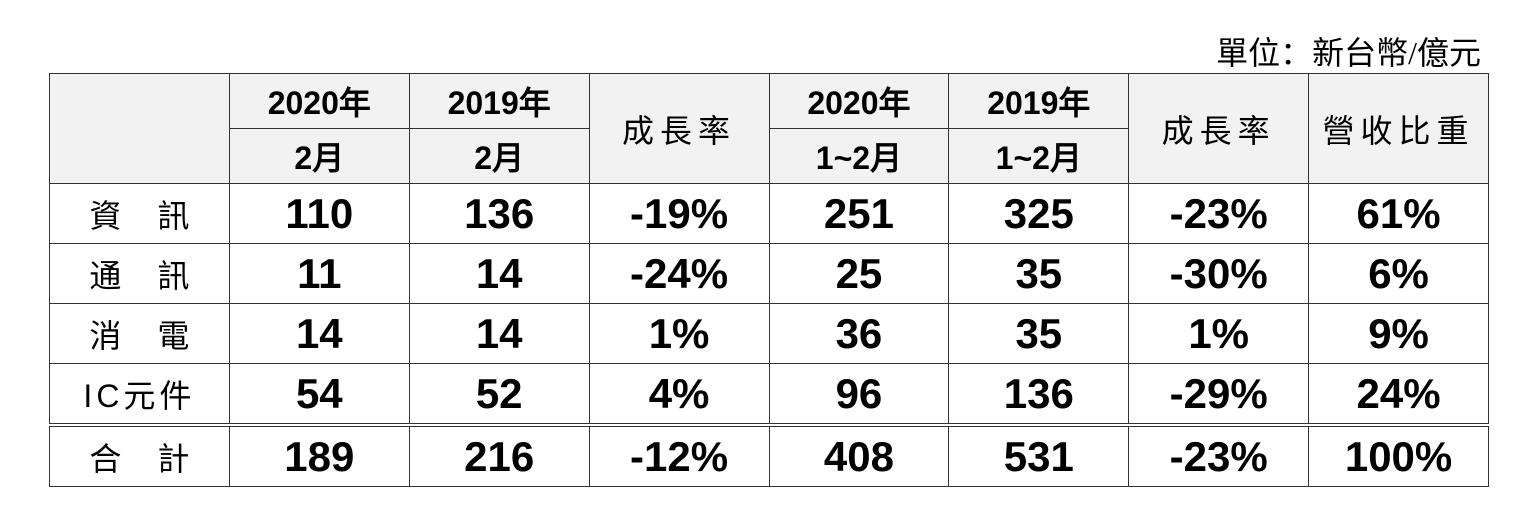  Describe the element at coordinates (859, 273) in the screenshot. I see `table-cell: 25` at that location.